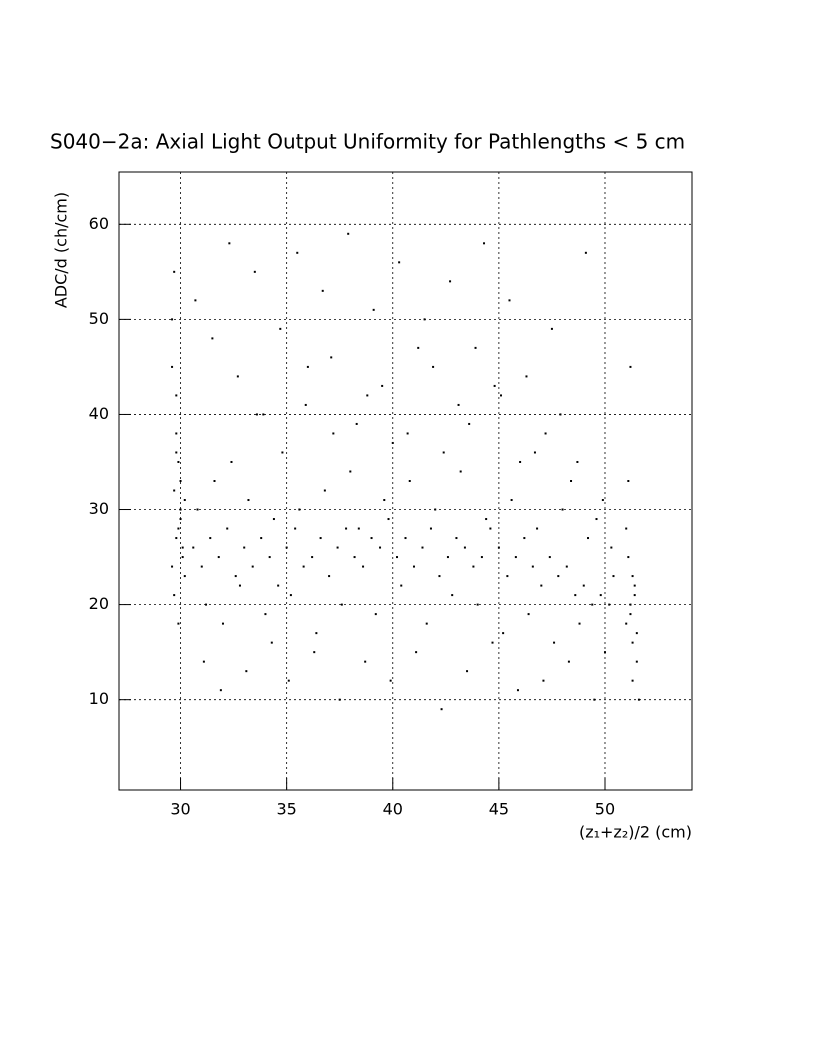 The height and width of the screenshot is (1056, 816). Describe the element at coordinates (393, 809) in the screenshot. I see `x-tick-label: 40` at that location.